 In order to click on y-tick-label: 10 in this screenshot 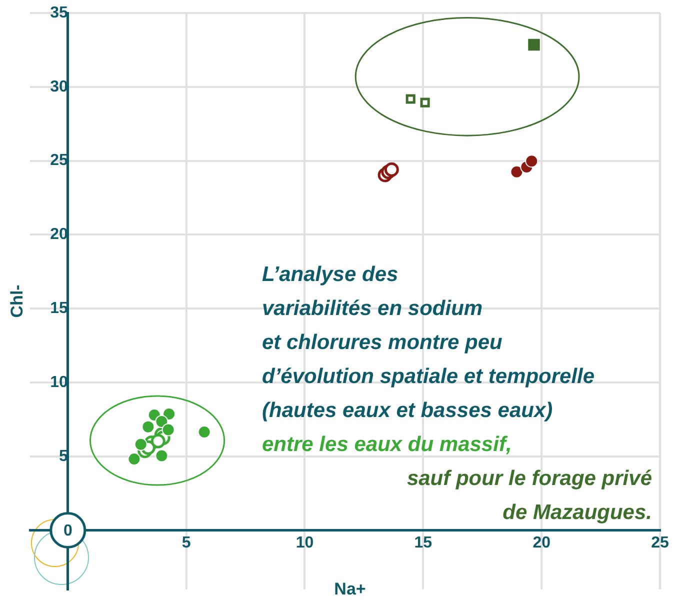, I will do `click(59, 382)`.